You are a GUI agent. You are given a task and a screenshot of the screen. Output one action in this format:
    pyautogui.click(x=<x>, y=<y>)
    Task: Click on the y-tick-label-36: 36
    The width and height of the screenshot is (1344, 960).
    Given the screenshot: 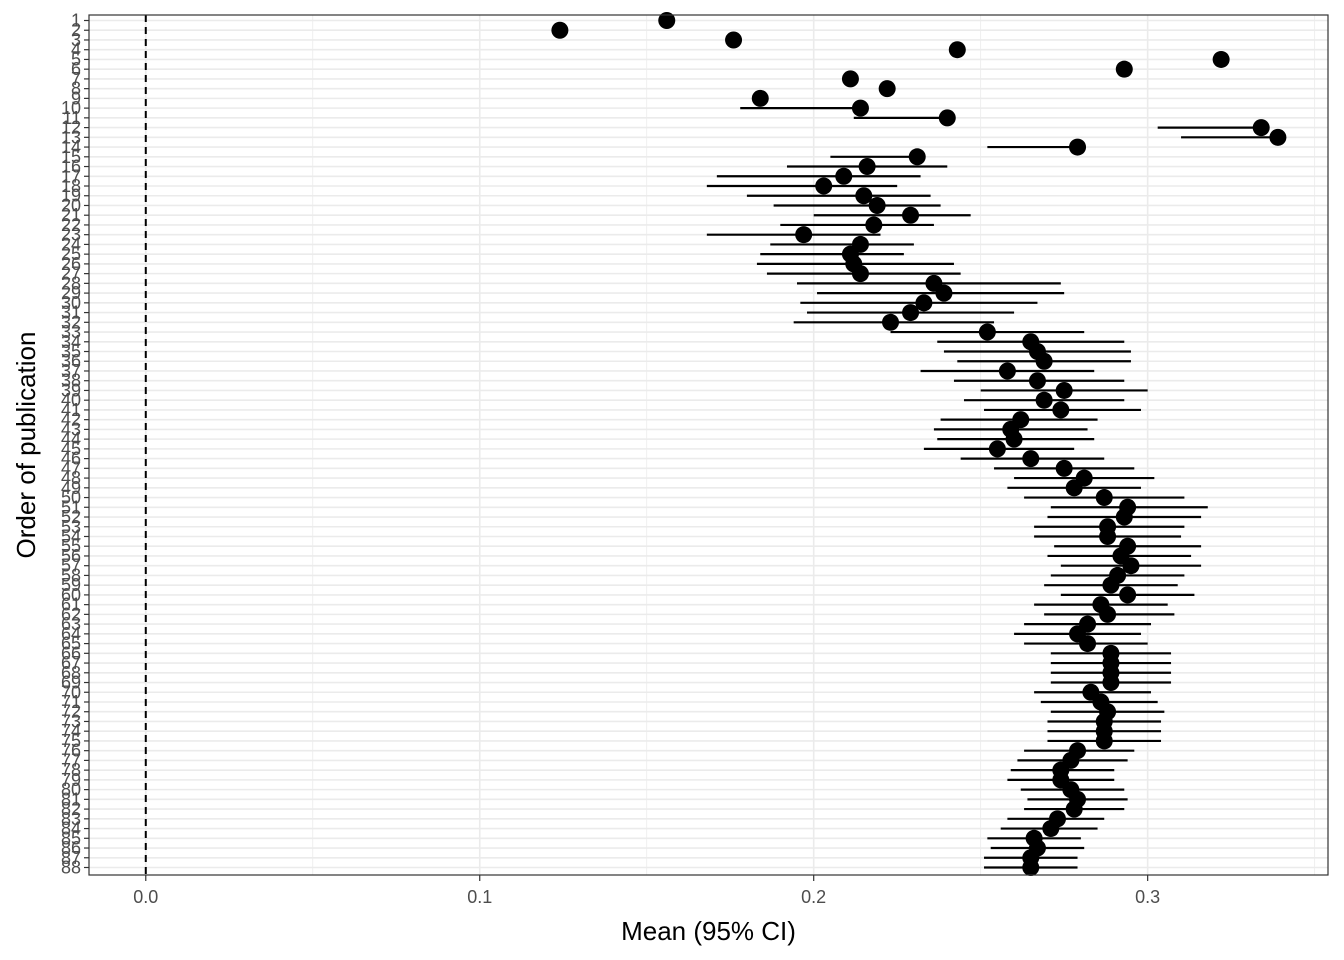 What is the action you would take?
    pyautogui.click(x=71, y=361)
    